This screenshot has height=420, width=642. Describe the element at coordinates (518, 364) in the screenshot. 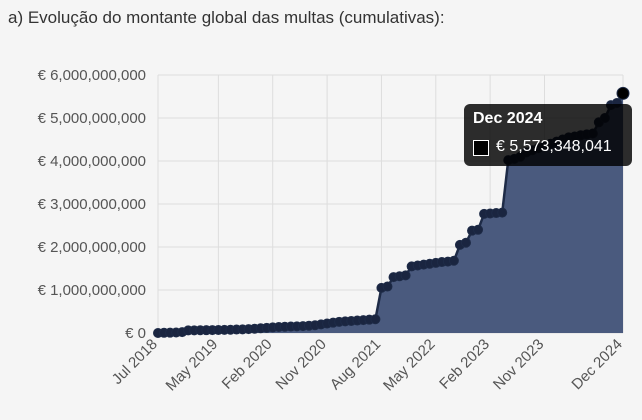

I see `x-tick-label: Nov 2023` at that location.